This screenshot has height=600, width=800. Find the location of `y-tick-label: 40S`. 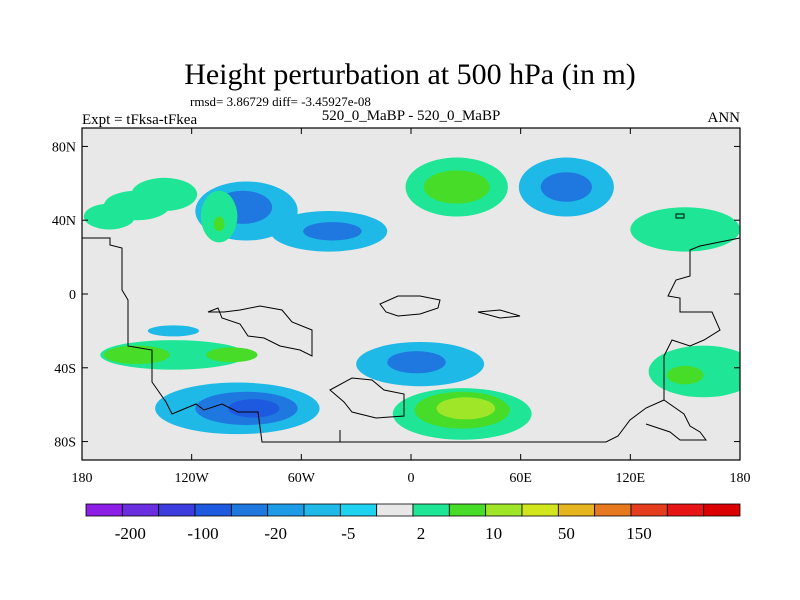

y-tick-label: 40S is located at coordinates (65, 369).